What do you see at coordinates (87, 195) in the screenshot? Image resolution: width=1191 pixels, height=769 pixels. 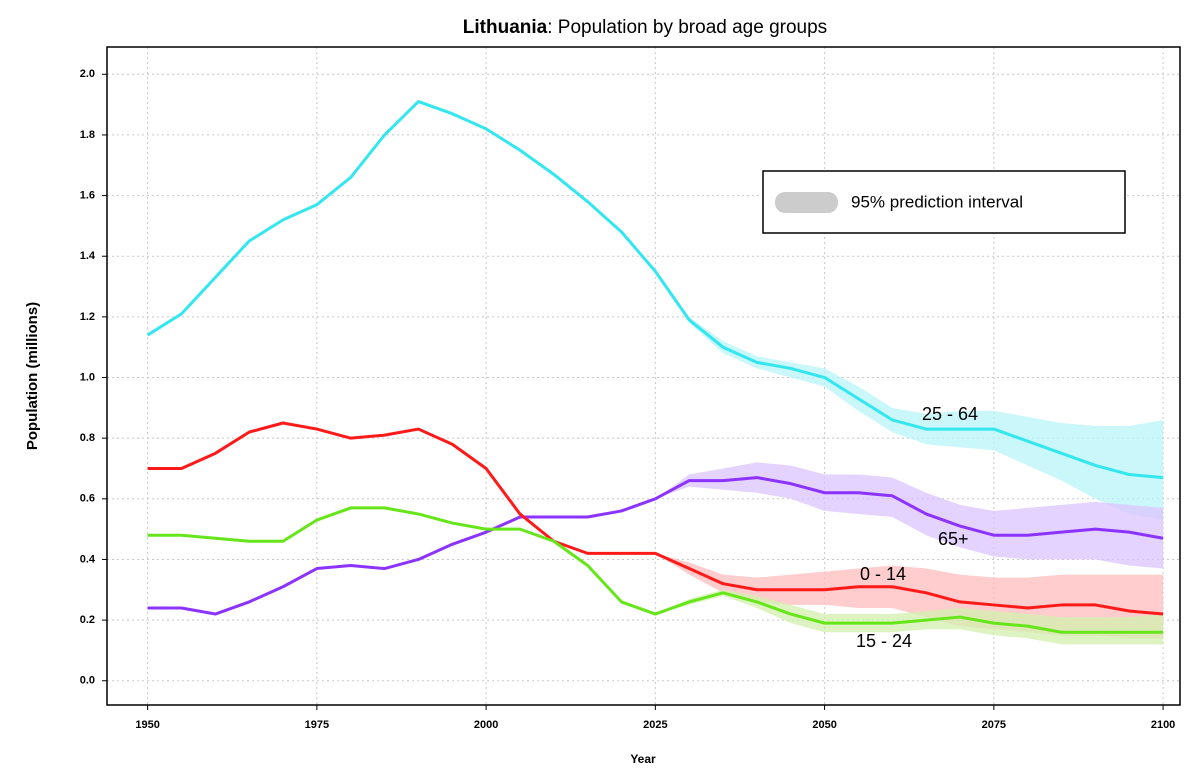 I see `y-tick-label: 1.6` at bounding box center [87, 195].